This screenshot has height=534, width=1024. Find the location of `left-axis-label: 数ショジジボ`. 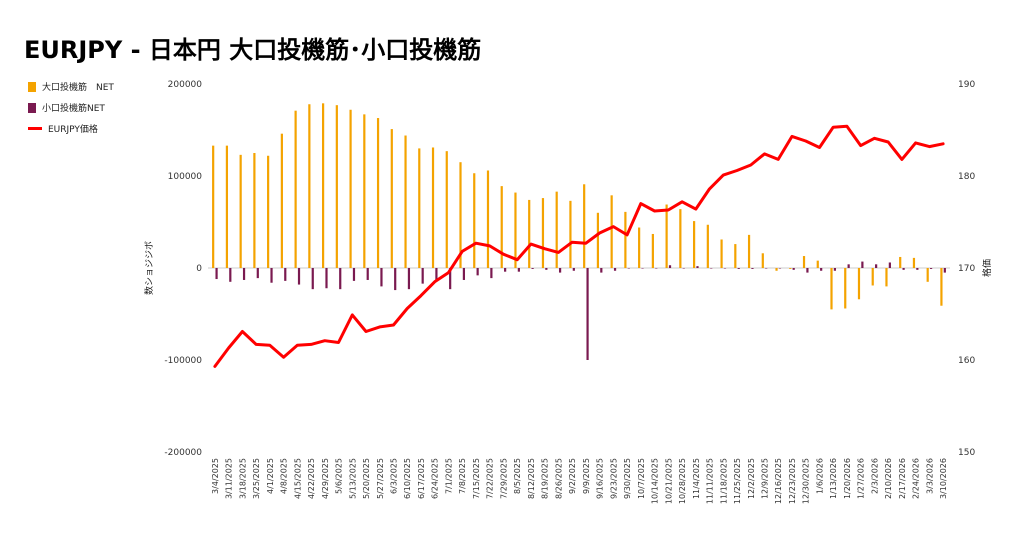

left-axis-label: 数ショジジボ is located at coordinates (149, 268).